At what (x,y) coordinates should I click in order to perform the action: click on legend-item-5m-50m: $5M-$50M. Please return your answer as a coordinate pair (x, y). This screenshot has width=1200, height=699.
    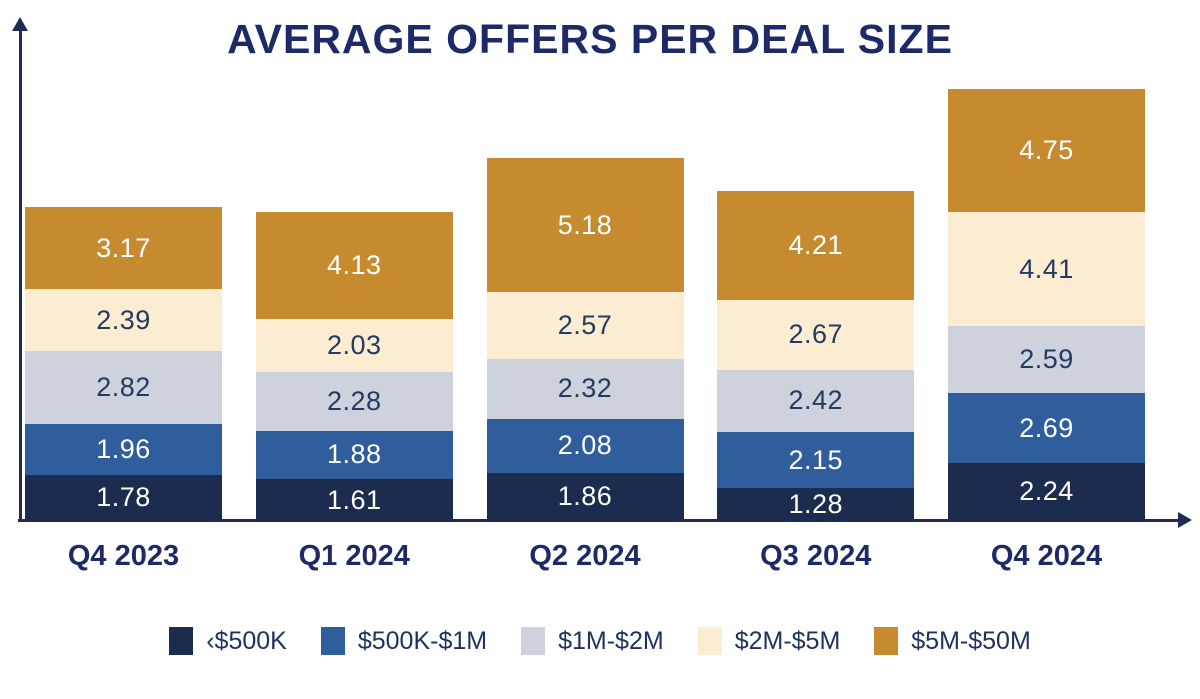
    Looking at the image, I should click on (952, 641).